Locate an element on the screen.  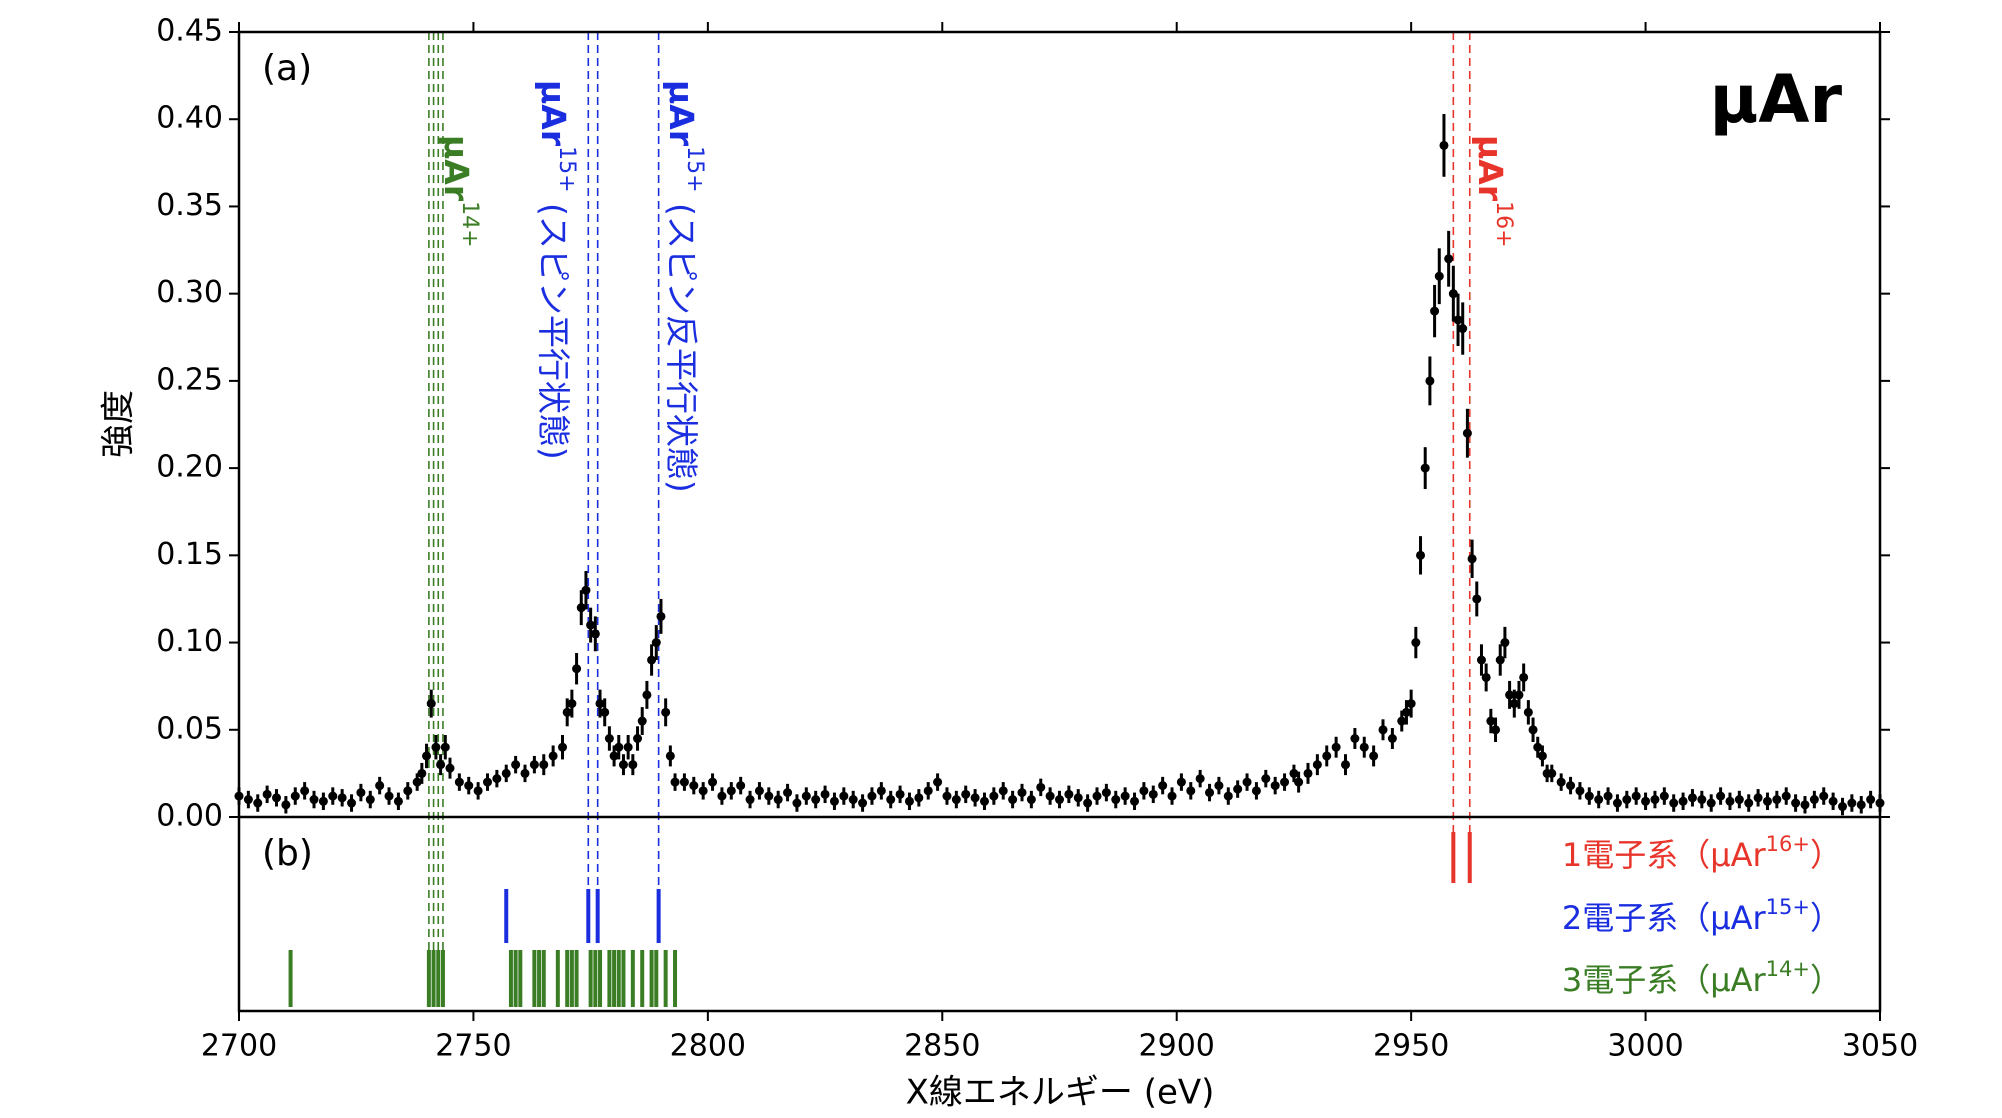
chart-title: μAr is located at coordinates (1776, 99).